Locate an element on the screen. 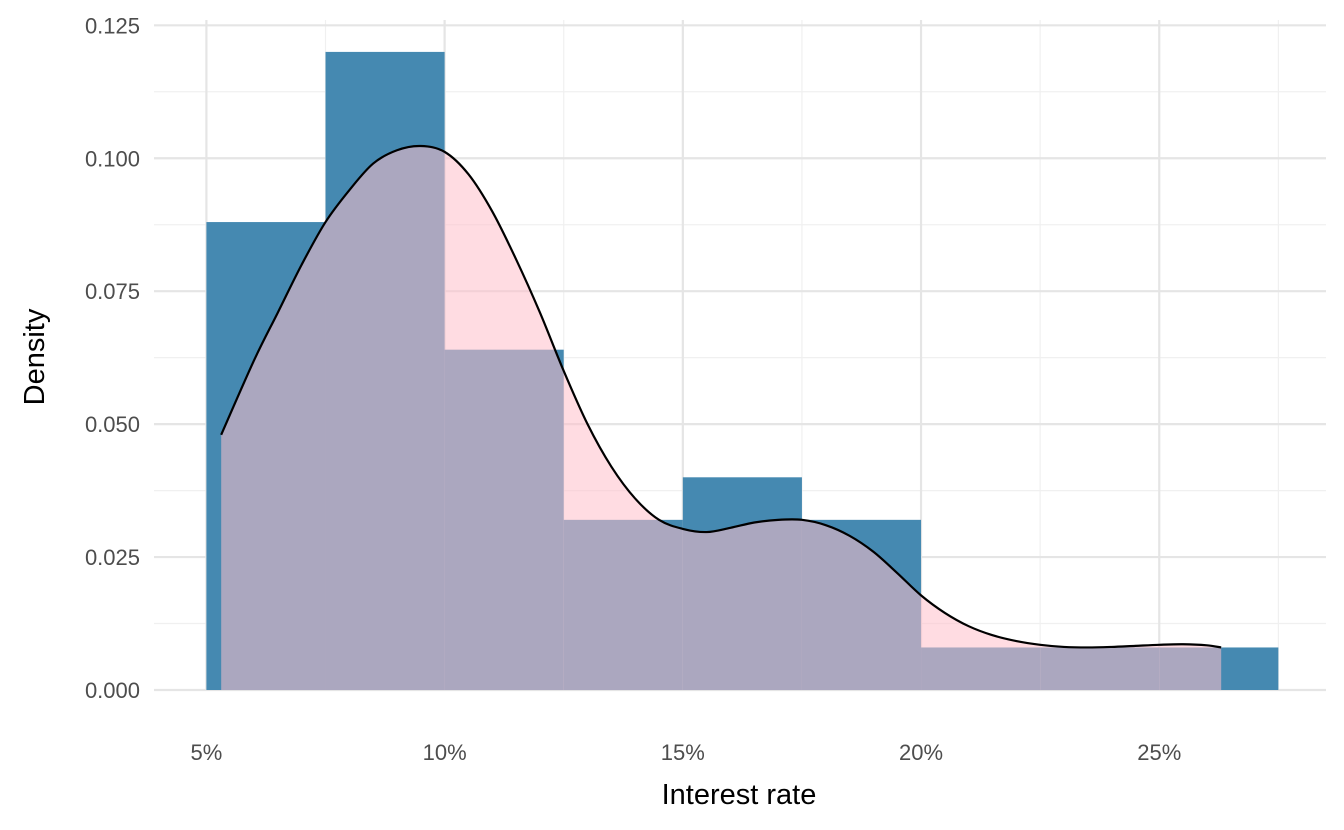 This screenshot has width=1344, height=830. y-tick-label-3: 0.075 is located at coordinates (112, 291).